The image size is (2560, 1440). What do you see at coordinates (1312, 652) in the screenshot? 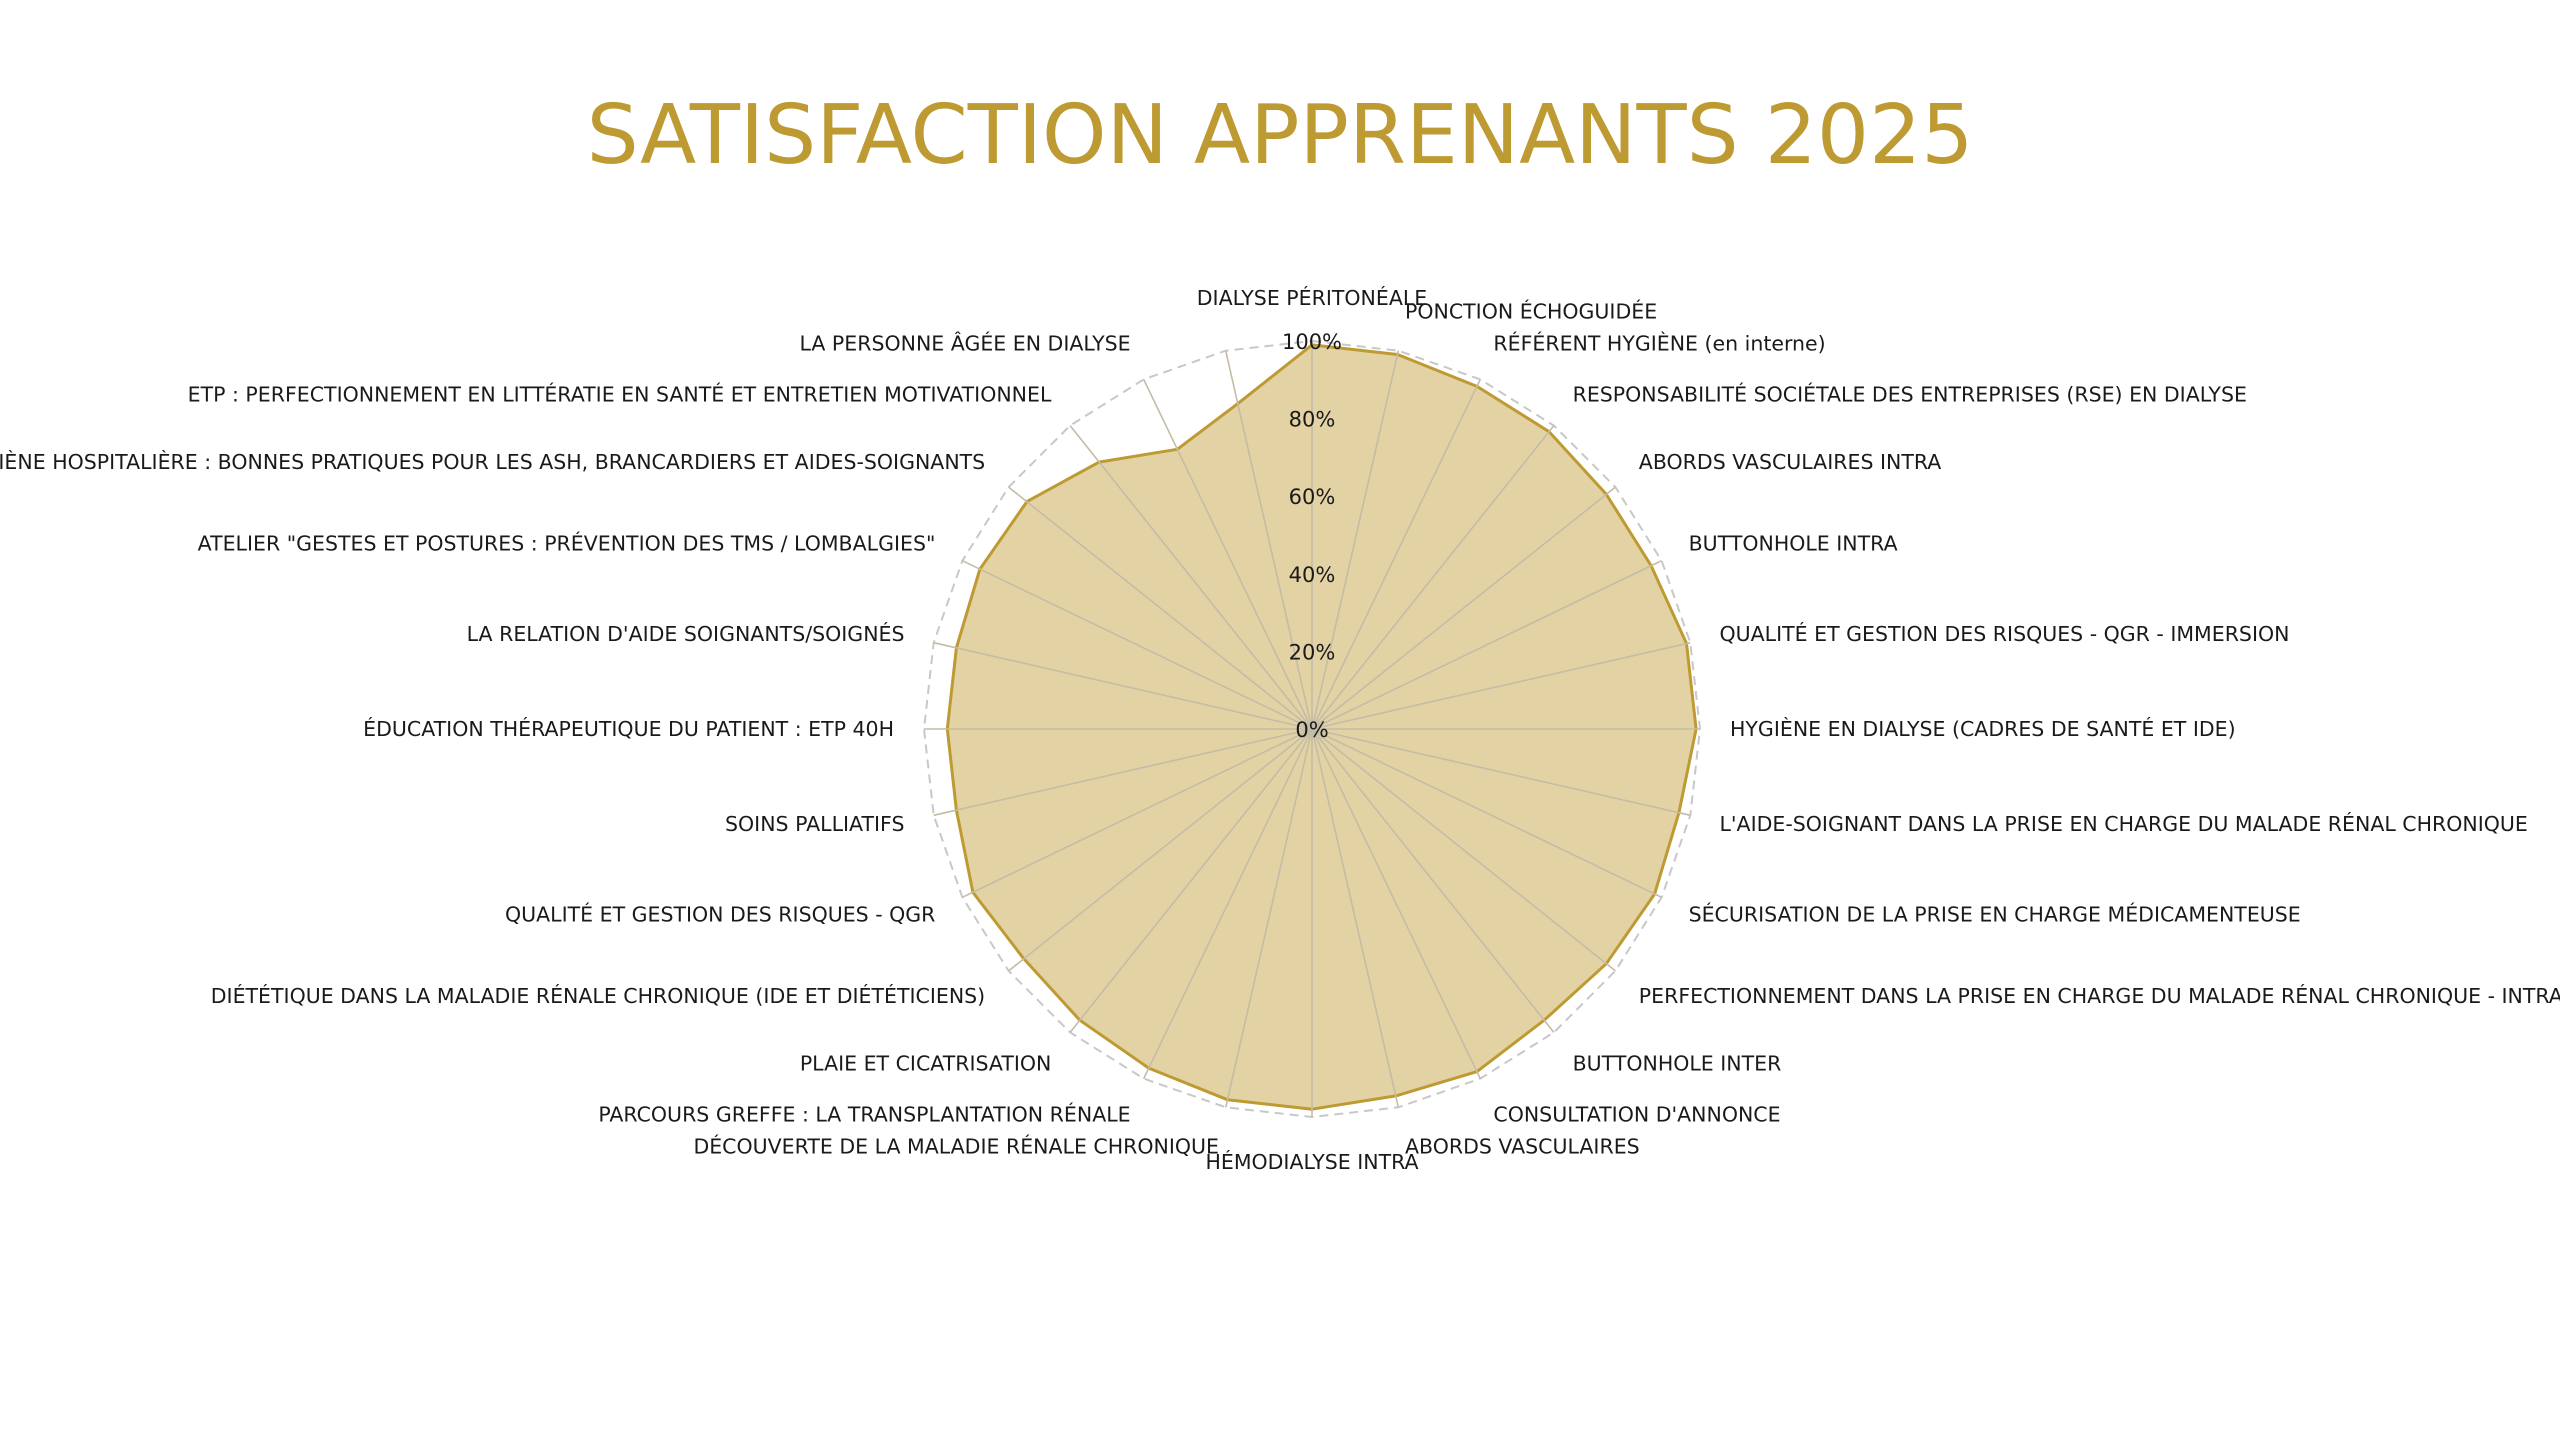
I see `tick-label-20: 20%` at bounding box center [1312, 652].